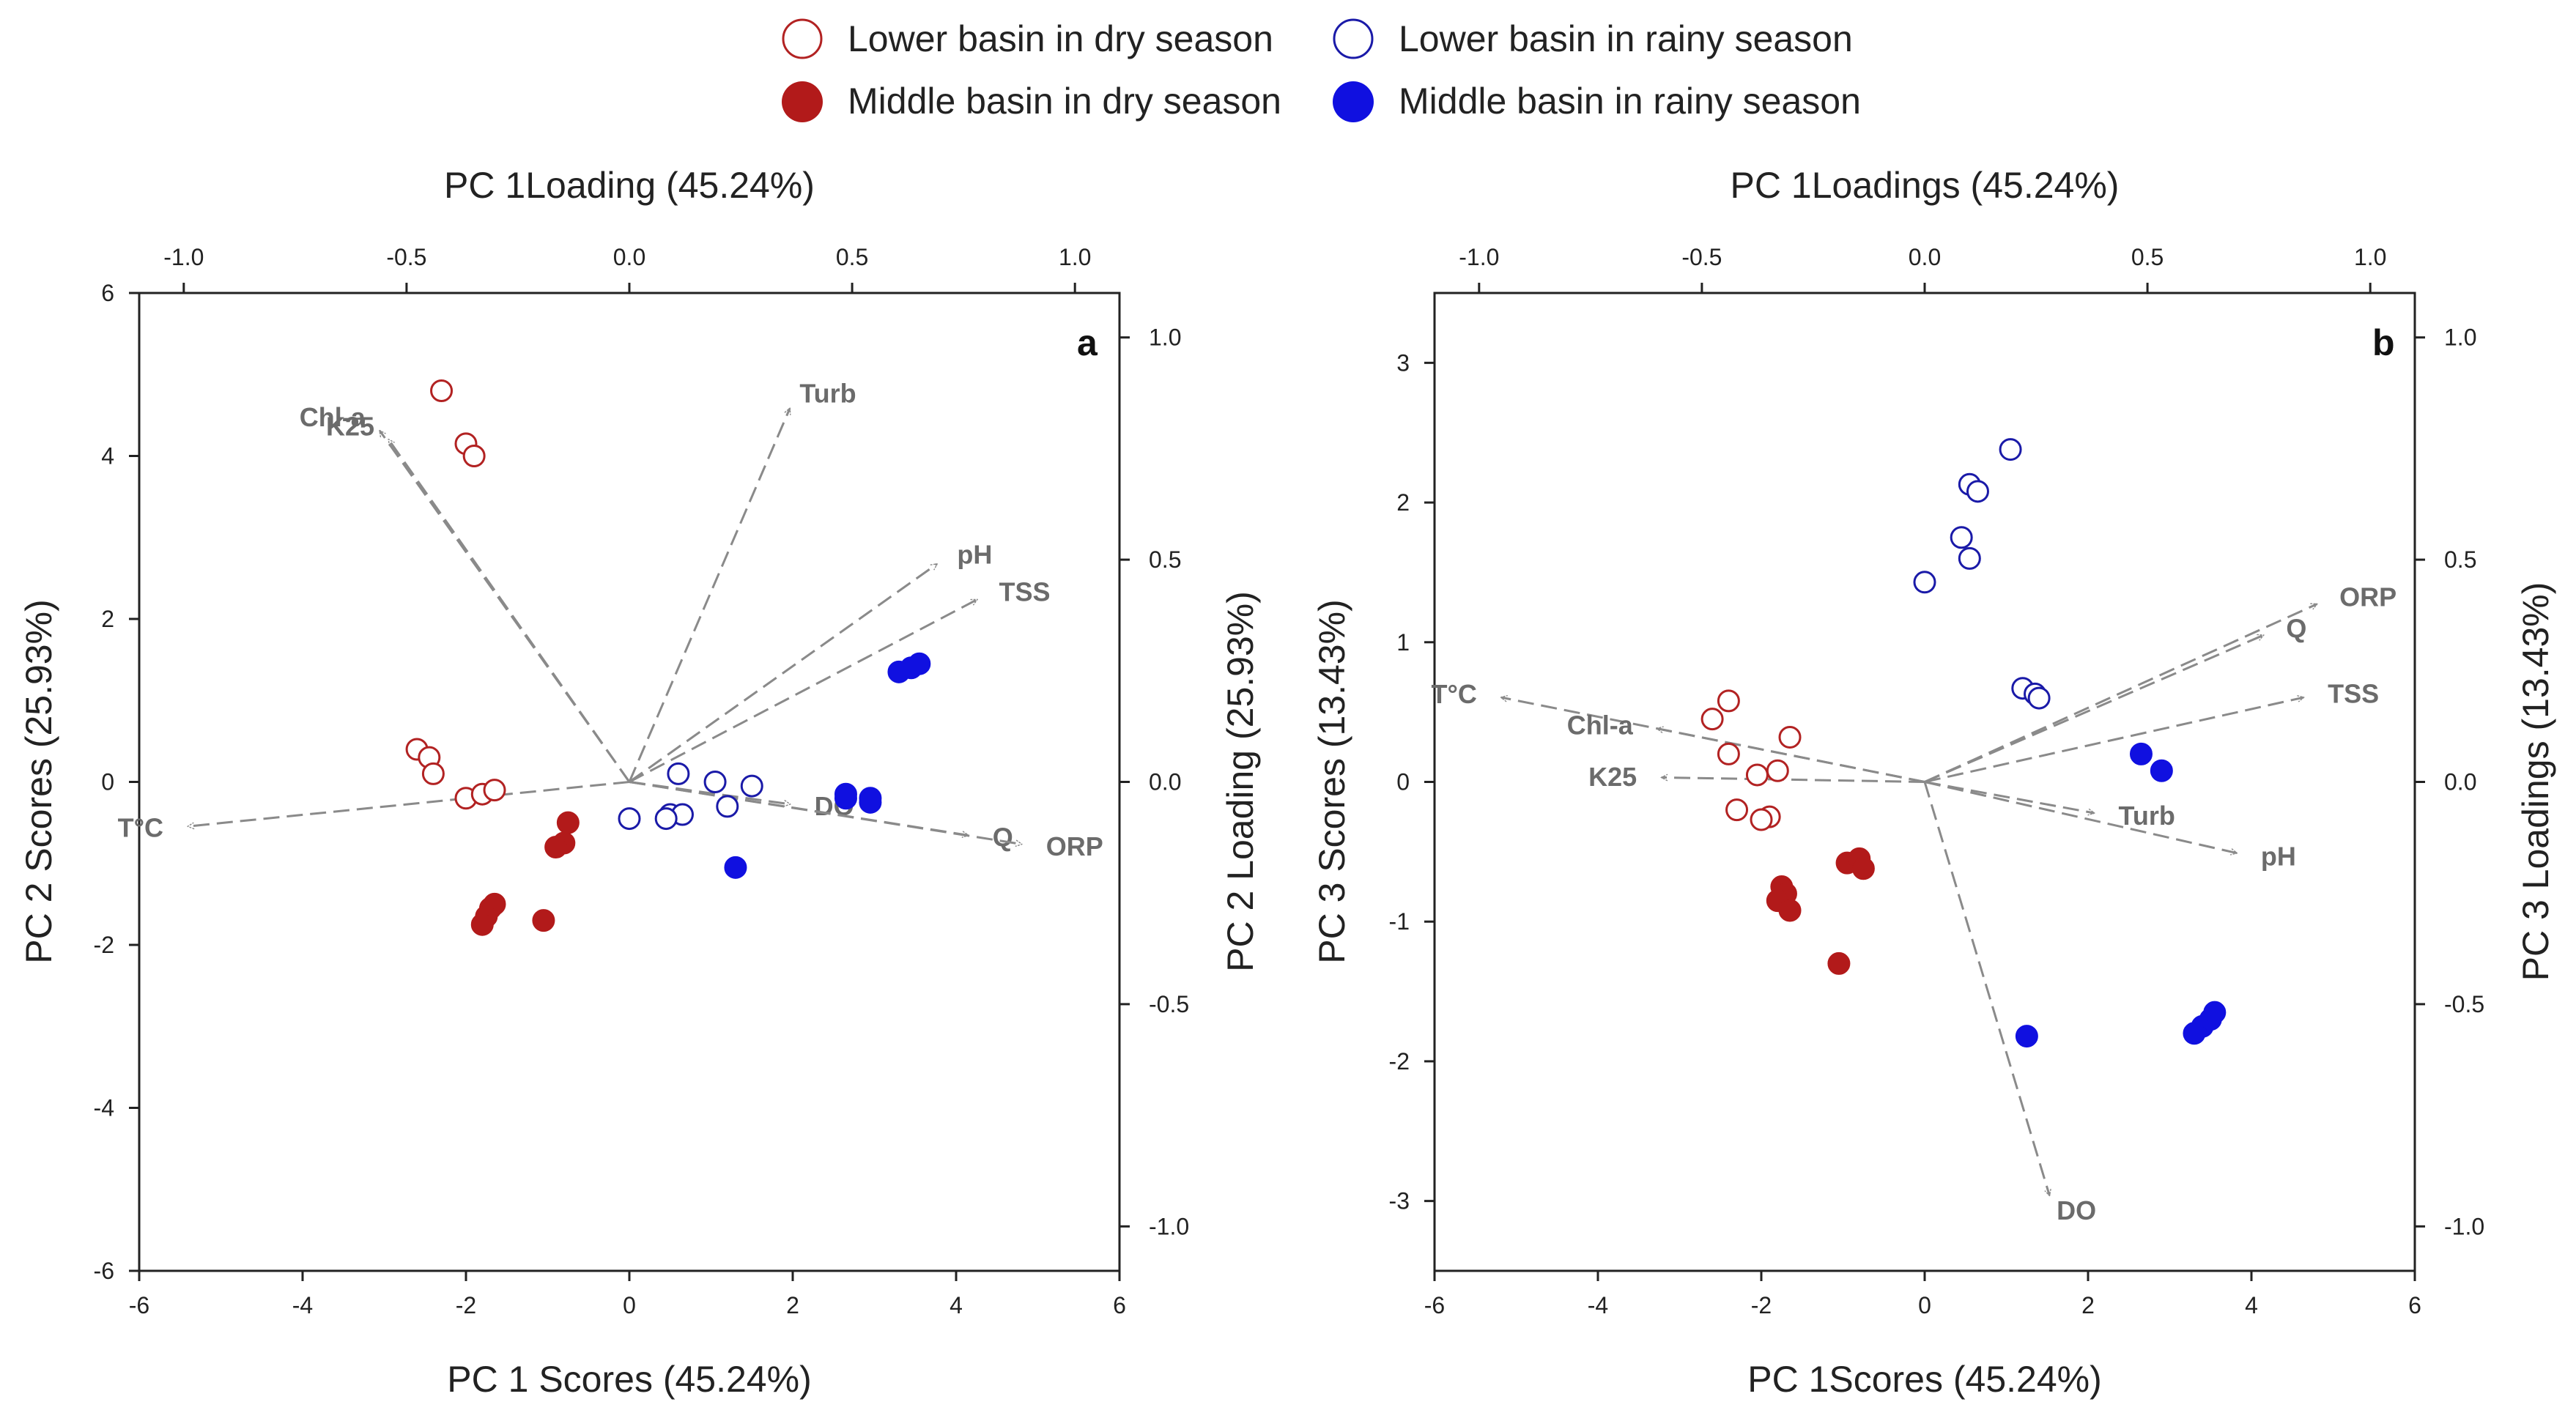  Describe the element at coordinates (104, 945) in the screenshot. I see `panel-a-y-tick-label: -2` at that location.